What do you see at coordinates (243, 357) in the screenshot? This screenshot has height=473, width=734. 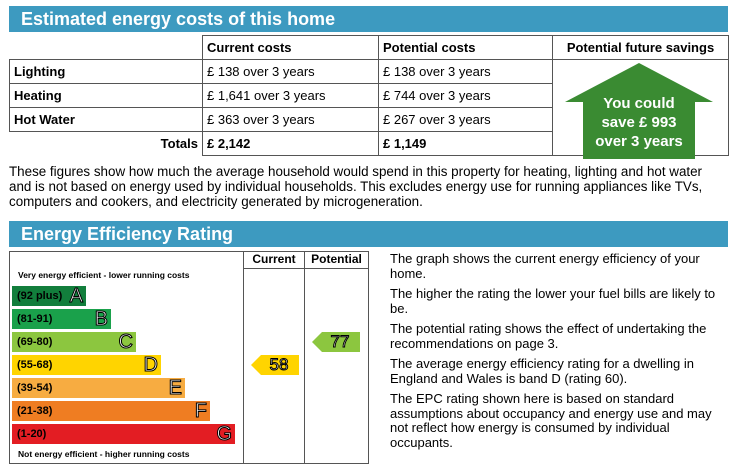 I see `divider-current-left` at bounding box center [243, 357].